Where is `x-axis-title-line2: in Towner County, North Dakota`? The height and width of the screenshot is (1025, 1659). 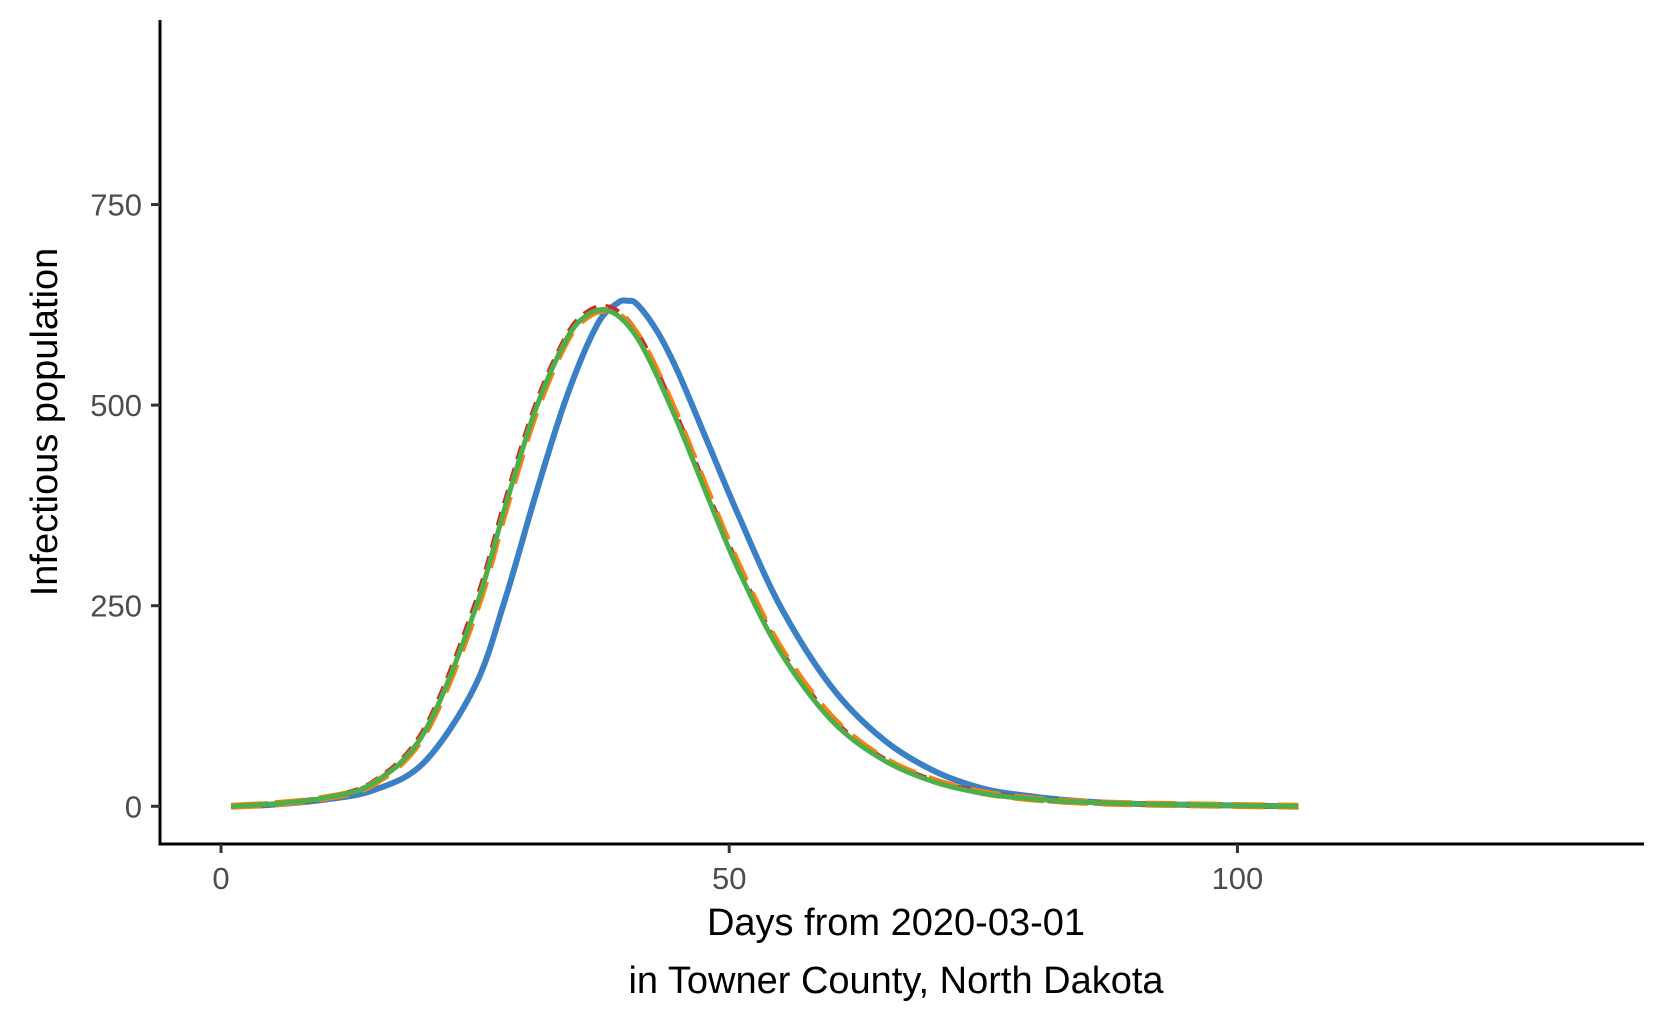
x-axis-title-line2: in Towner County, North Dakota is located at coordinates (896, 981).